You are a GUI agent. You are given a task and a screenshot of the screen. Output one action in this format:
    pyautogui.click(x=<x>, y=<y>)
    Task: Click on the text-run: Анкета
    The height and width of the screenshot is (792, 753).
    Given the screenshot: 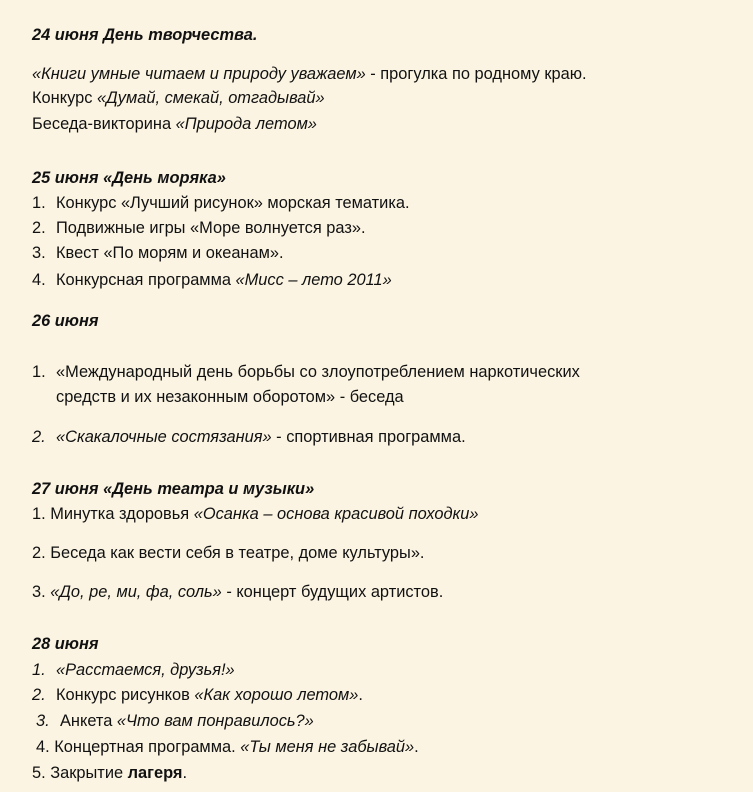 What is the action you would take?
    pyautogui.click(x=88, y=721)
    